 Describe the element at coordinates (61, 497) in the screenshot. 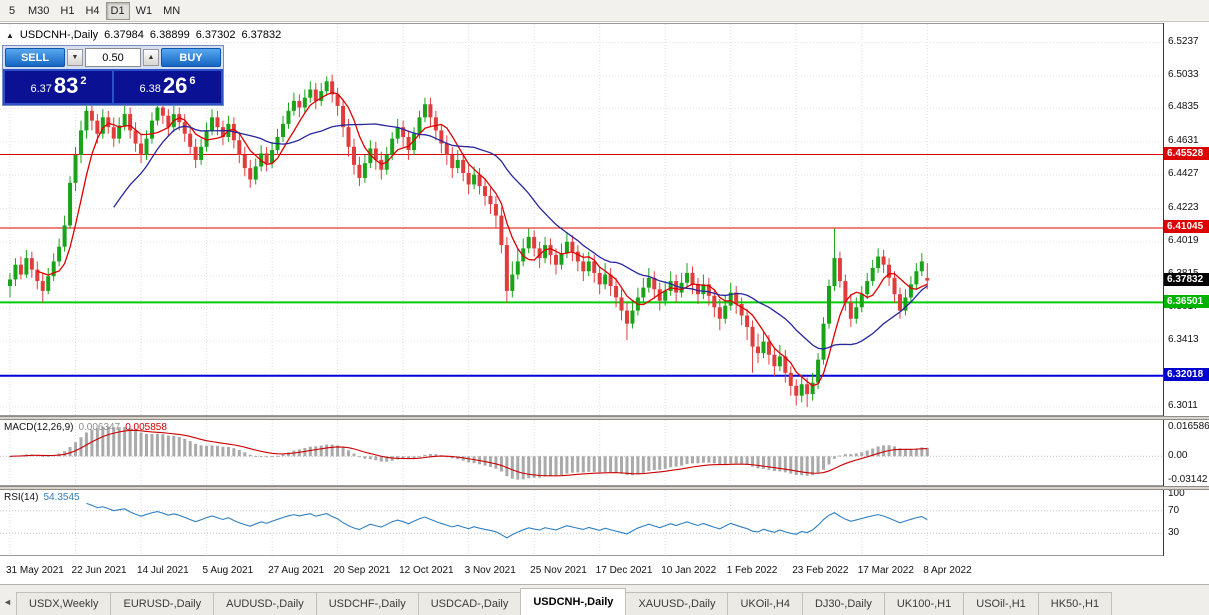

I see `rsi-value: 54.3545` at that location.